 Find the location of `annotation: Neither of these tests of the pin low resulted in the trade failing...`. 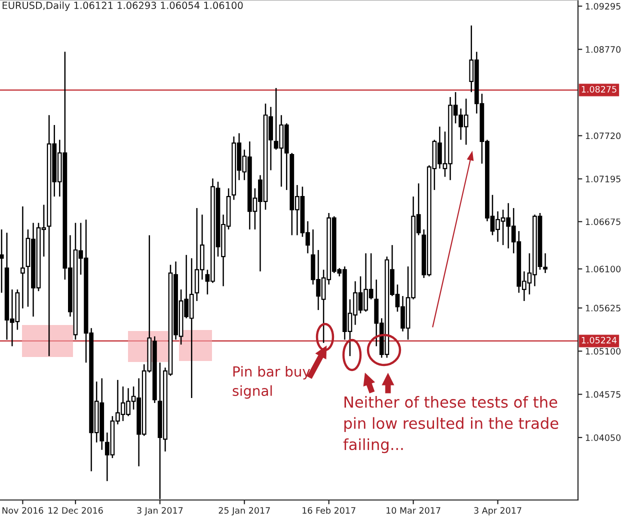

annotation: Neither of these tests of the pin low resulted in the trade failing... is located at coordinates (450, 425).